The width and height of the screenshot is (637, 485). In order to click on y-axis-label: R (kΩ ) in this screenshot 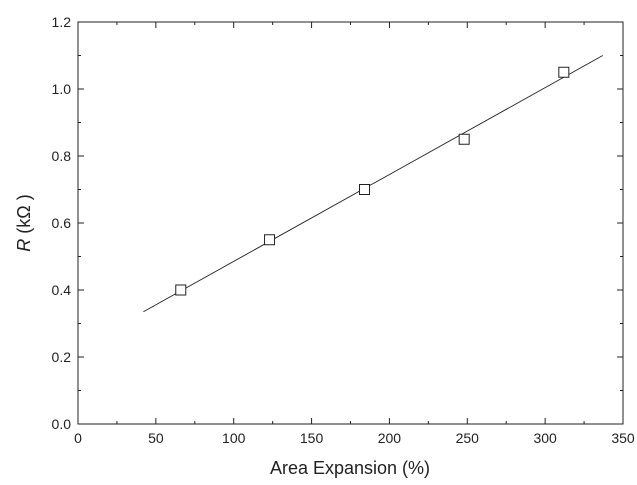, I will do `click(24, 222)`.